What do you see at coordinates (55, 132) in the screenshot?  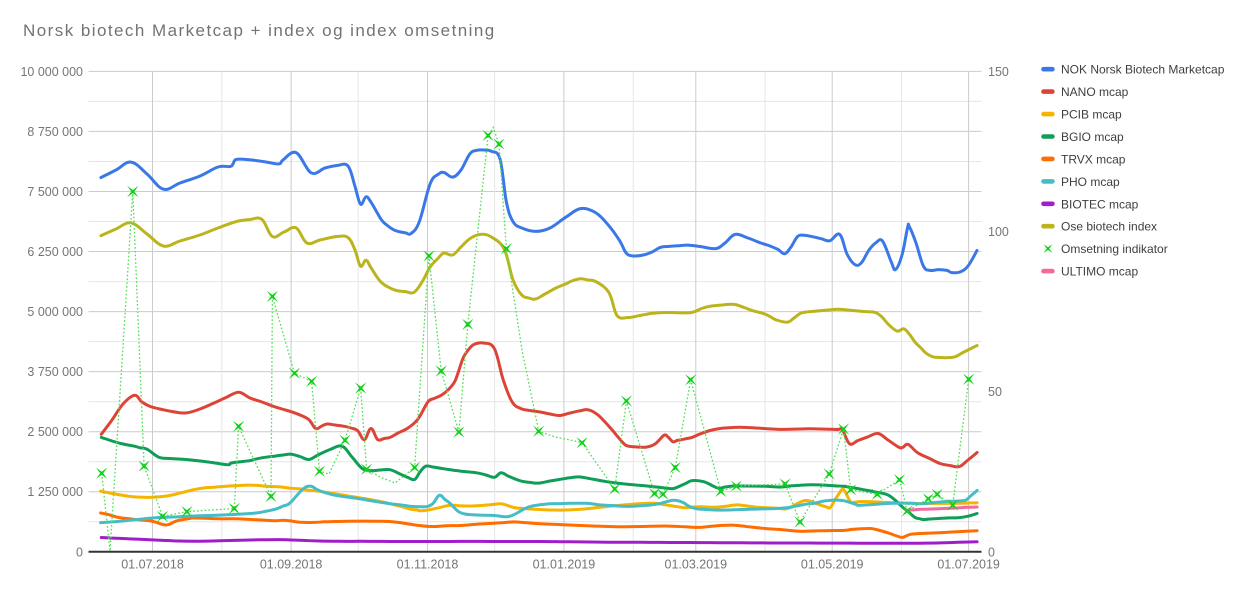 I see `svg-text: 8 750 000` at bounding box center [55, 132].